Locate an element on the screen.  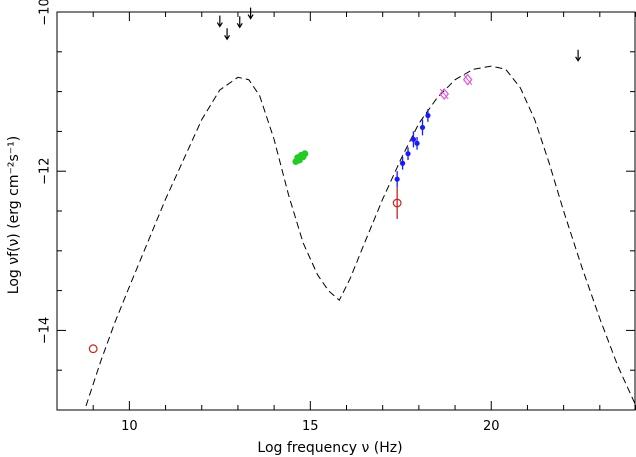
x-tick-label: 10 is located at coordinates (129, 426).